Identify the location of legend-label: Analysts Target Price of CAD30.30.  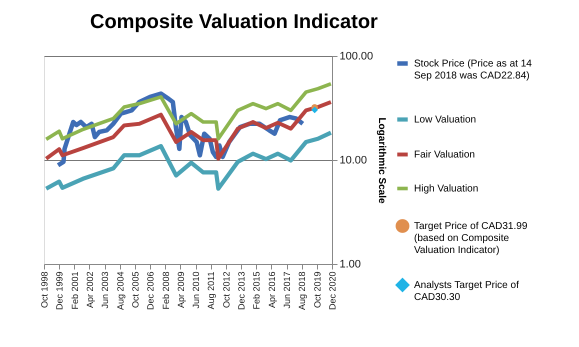
(467, 291).